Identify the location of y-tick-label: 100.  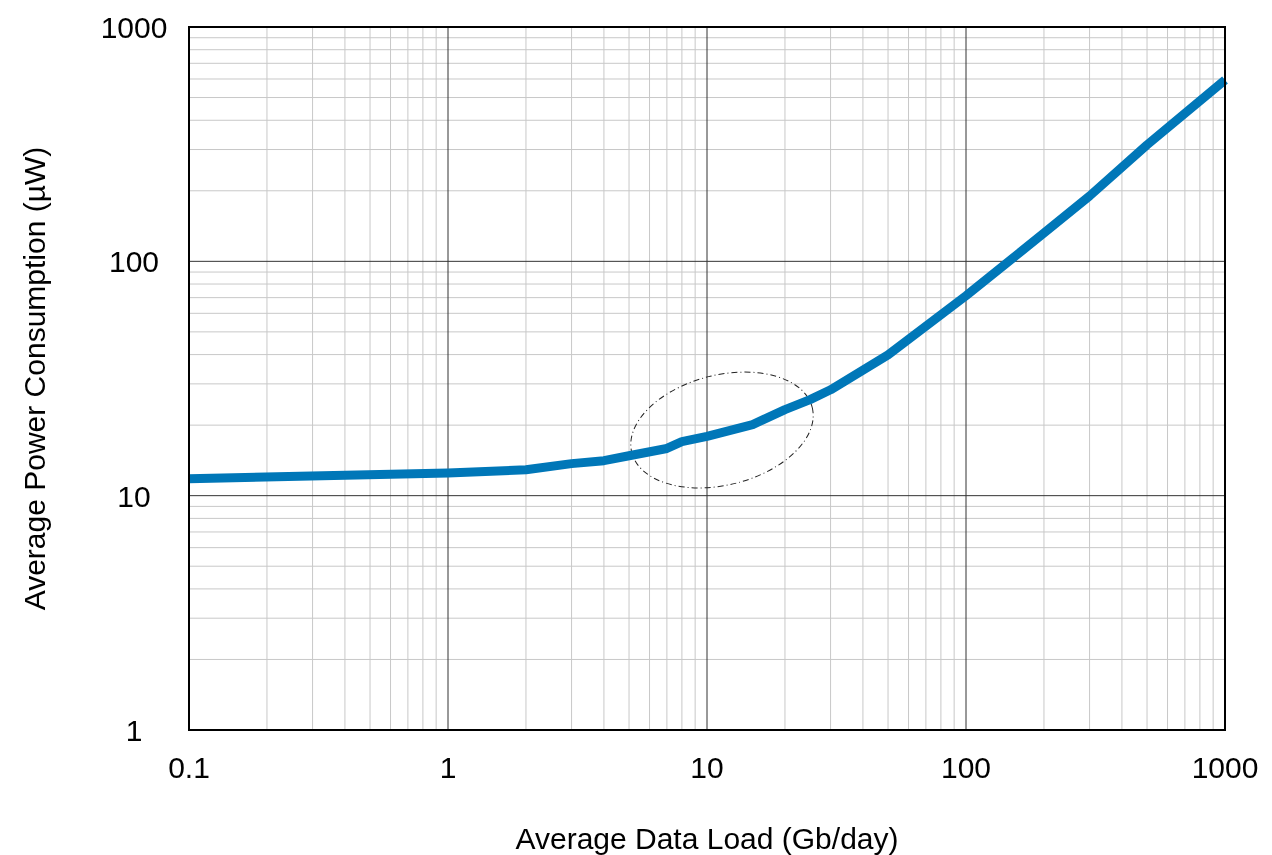
(134, 262).